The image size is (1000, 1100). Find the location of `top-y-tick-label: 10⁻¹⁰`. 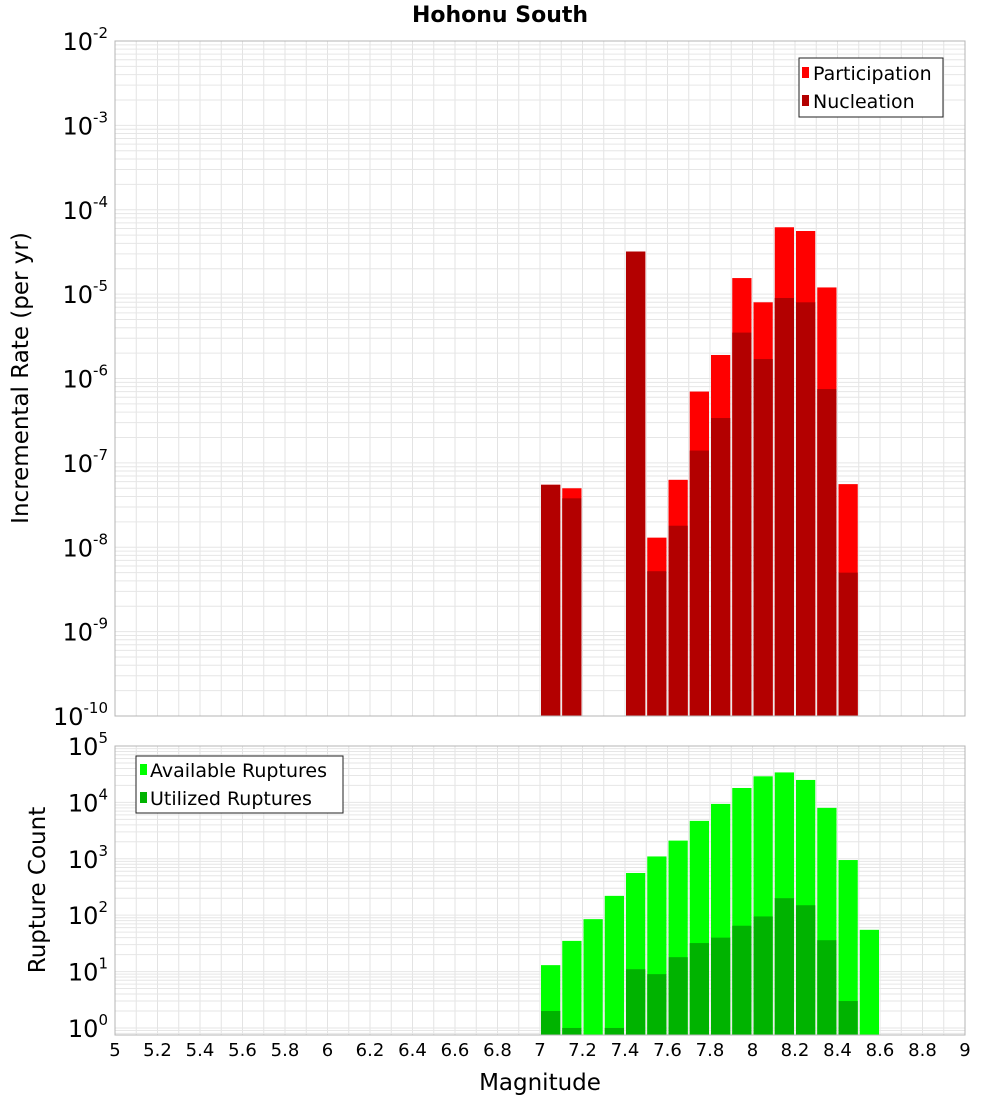

top-y-tick-label: 10⁻¹⁰ is located at coordinates (80, 715).